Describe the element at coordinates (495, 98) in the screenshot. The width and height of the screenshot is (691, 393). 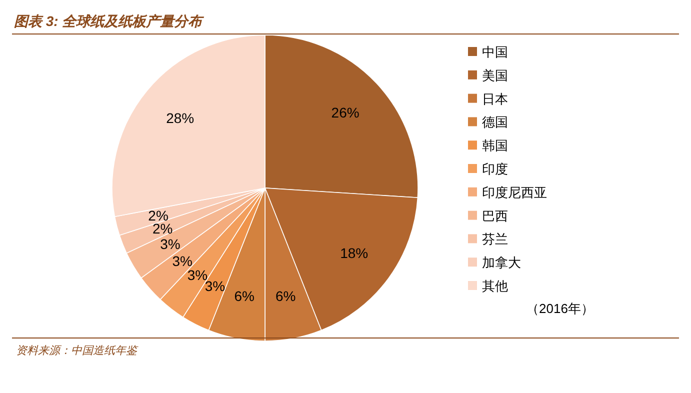
I see `legend-label: 日本` at that location.